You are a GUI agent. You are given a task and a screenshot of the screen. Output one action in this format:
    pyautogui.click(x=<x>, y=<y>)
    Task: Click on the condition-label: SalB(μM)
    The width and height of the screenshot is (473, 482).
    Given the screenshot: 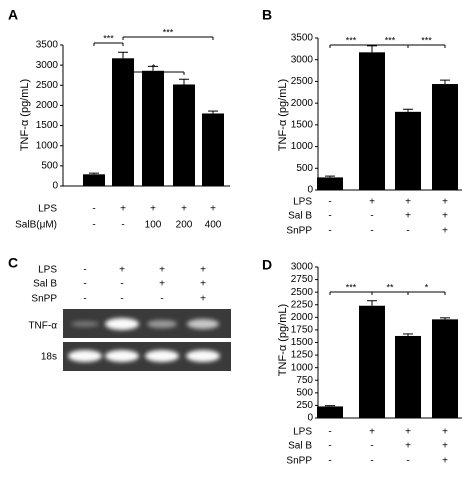 What is the action you would take?
    pyautogui.click(x=36, y=225)
    